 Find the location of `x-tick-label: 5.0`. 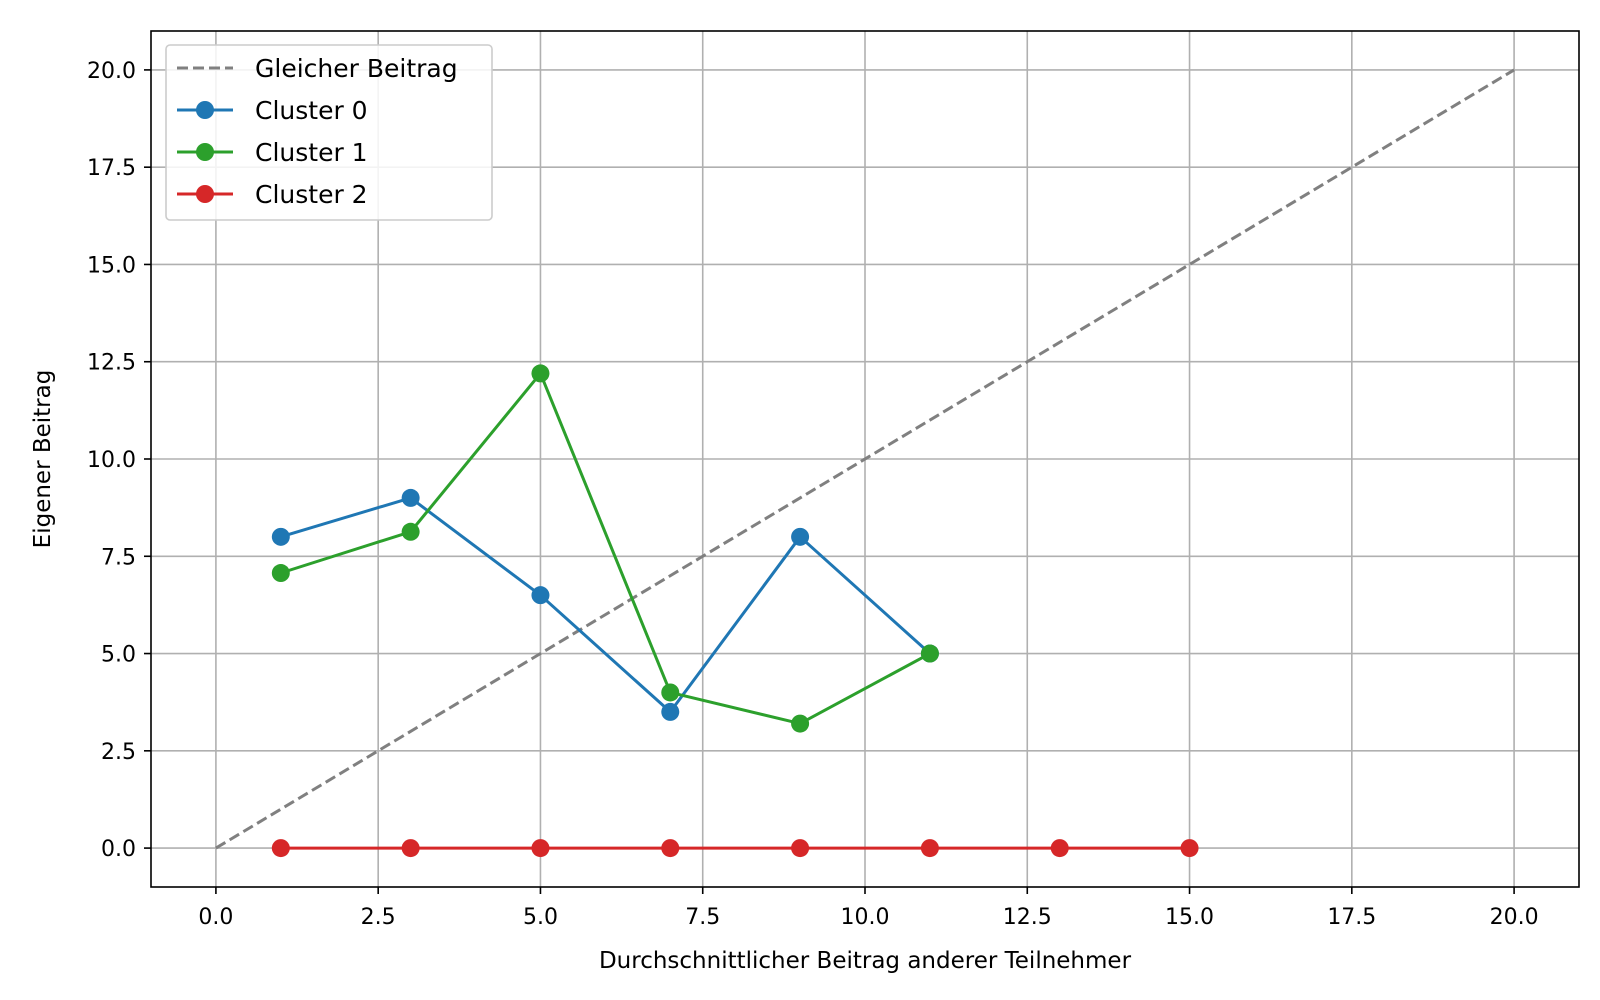

x-tick-label: 5.0 is located at coordinates (540, 917).